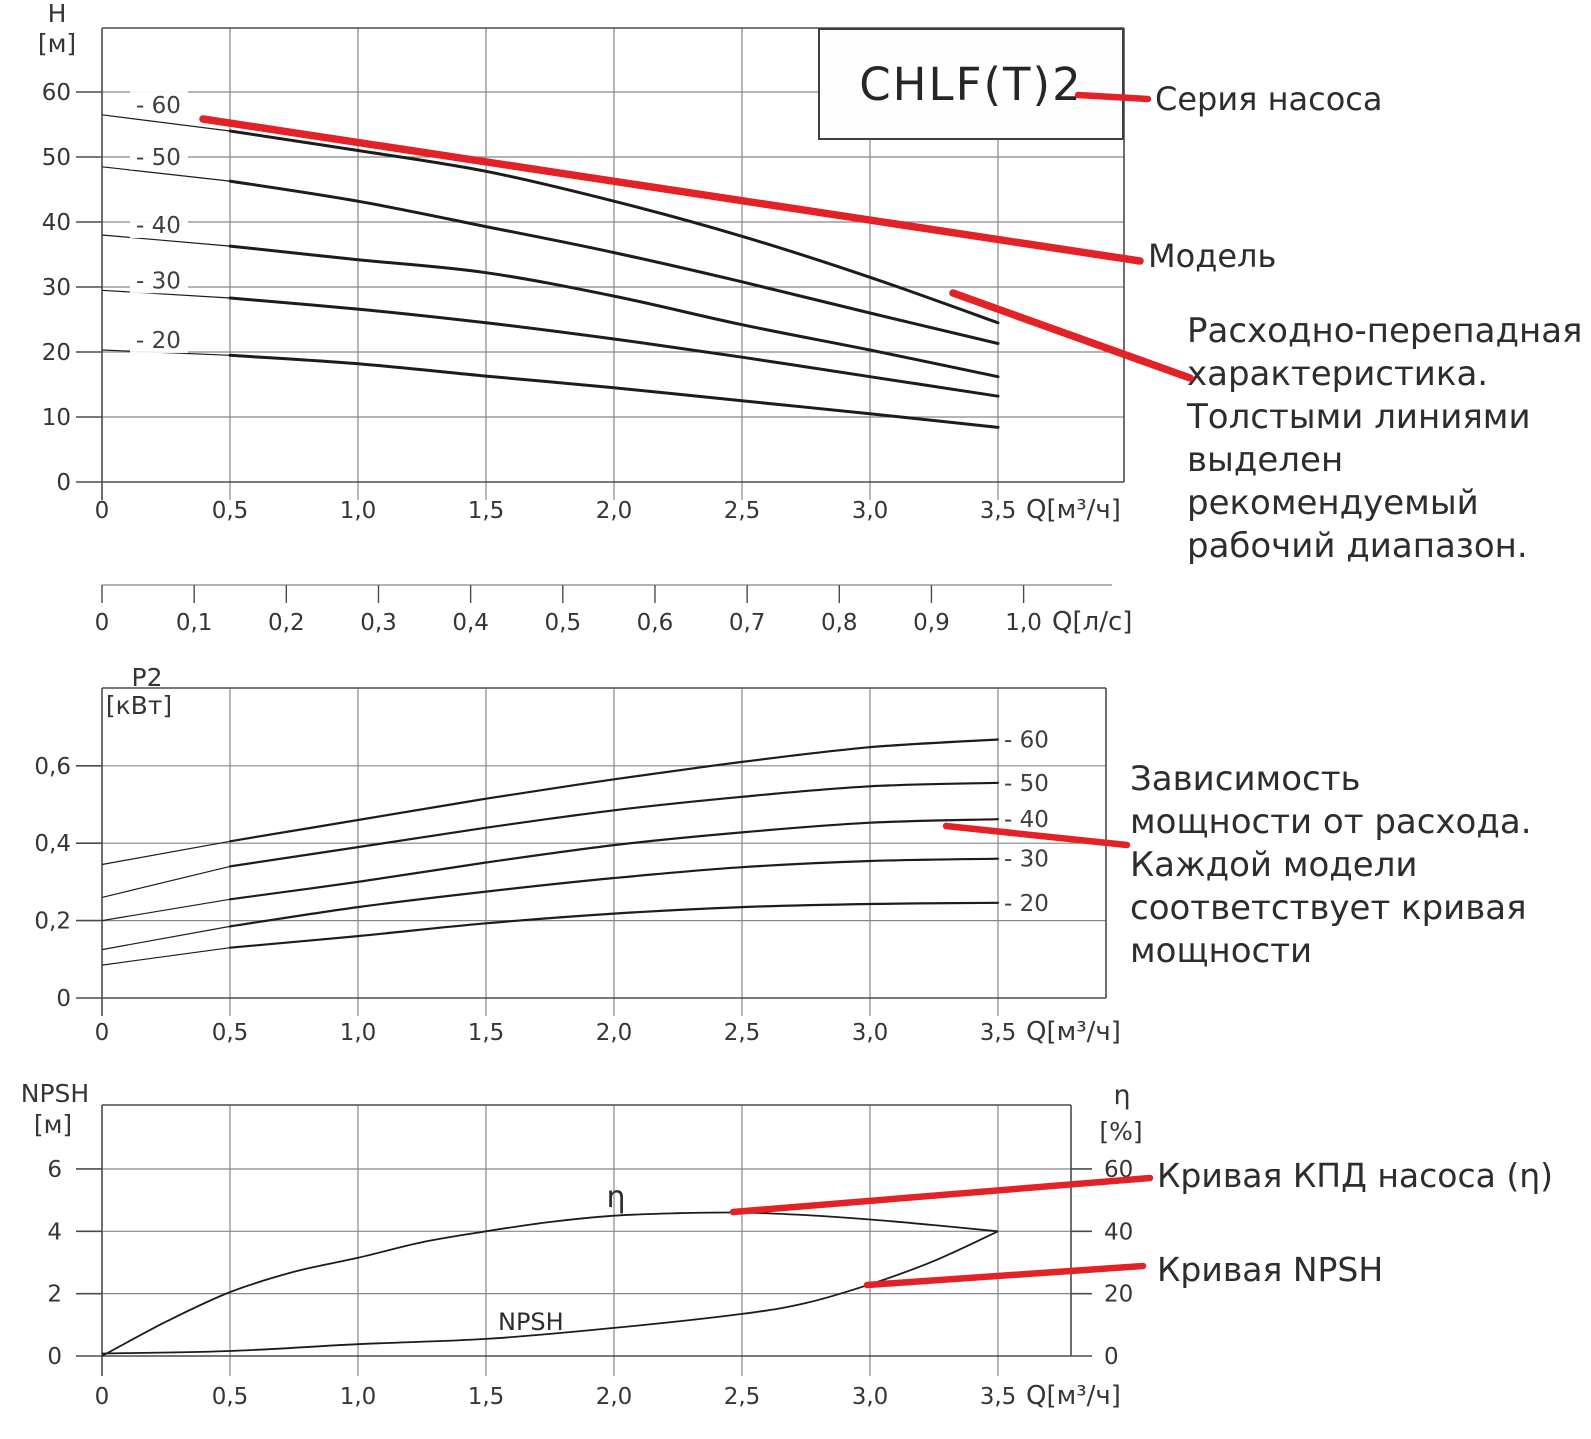  I want to click on power-curve-label--40: - 40, so click(1026, 820).